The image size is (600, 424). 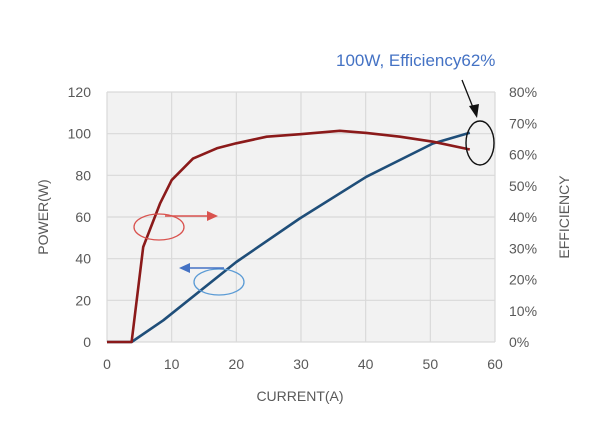 I want to click on y2-tick-label: 0%, so click(x=519, y=342).